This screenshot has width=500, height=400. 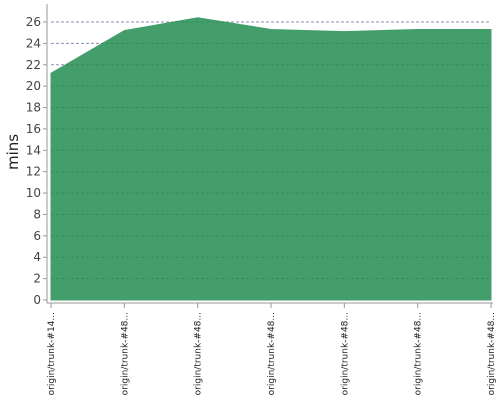 I want to click on y-tick-label: 20, so click(x=33, y=86).